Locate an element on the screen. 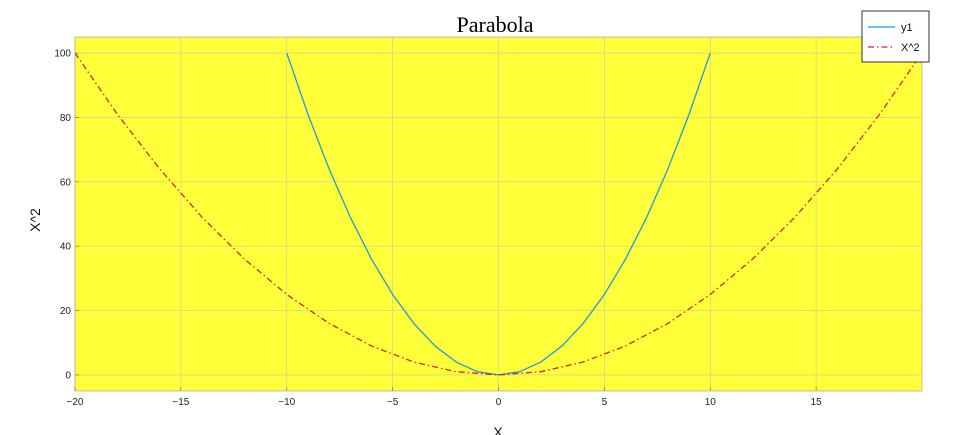 The image size is (971, 435). x-axis-label: X is located at coordinates (498, 429).